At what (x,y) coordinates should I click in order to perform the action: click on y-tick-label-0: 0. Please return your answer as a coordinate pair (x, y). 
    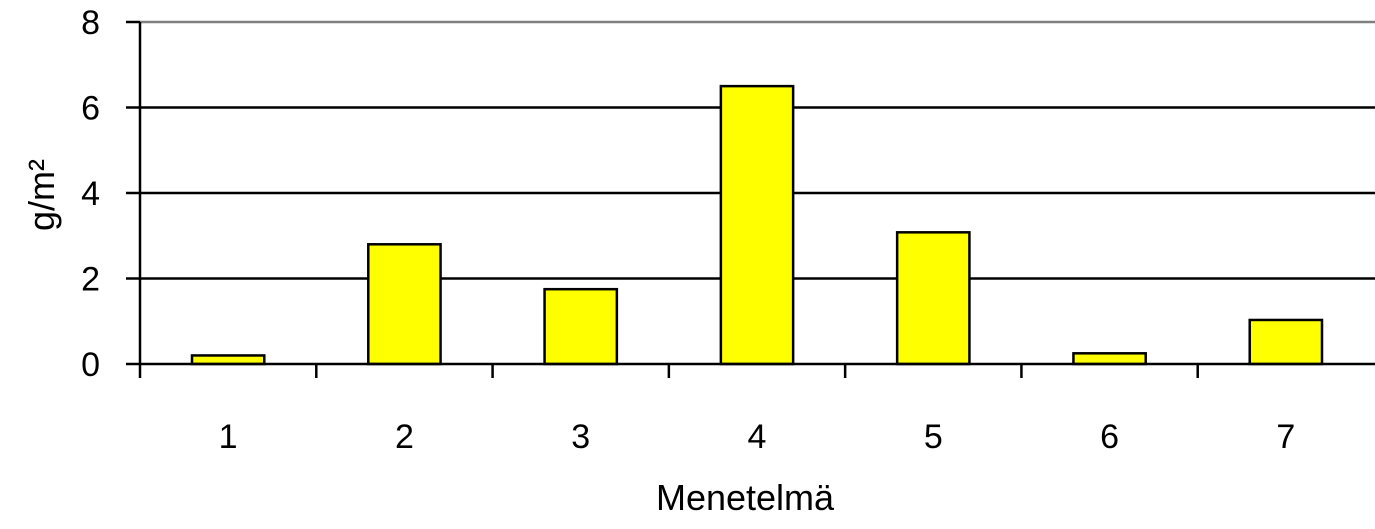
    Looking at the image, I should click on (90, 365).